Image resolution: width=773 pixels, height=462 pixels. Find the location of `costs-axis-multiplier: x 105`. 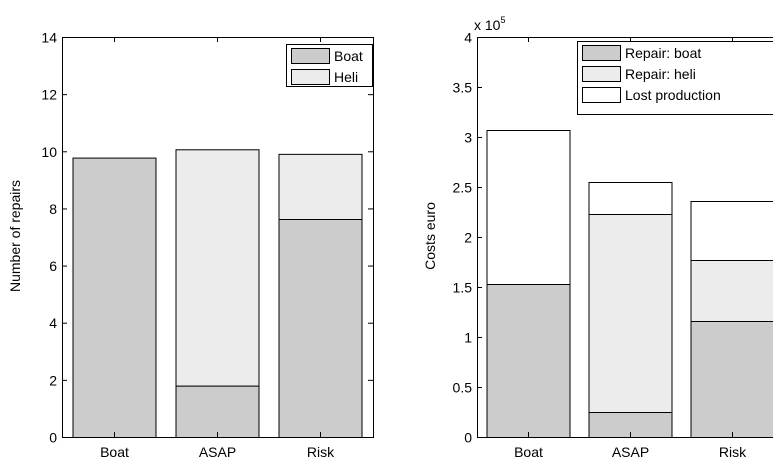

costs-axis-multiplier: x 105 is located at coordinates (489, 24).